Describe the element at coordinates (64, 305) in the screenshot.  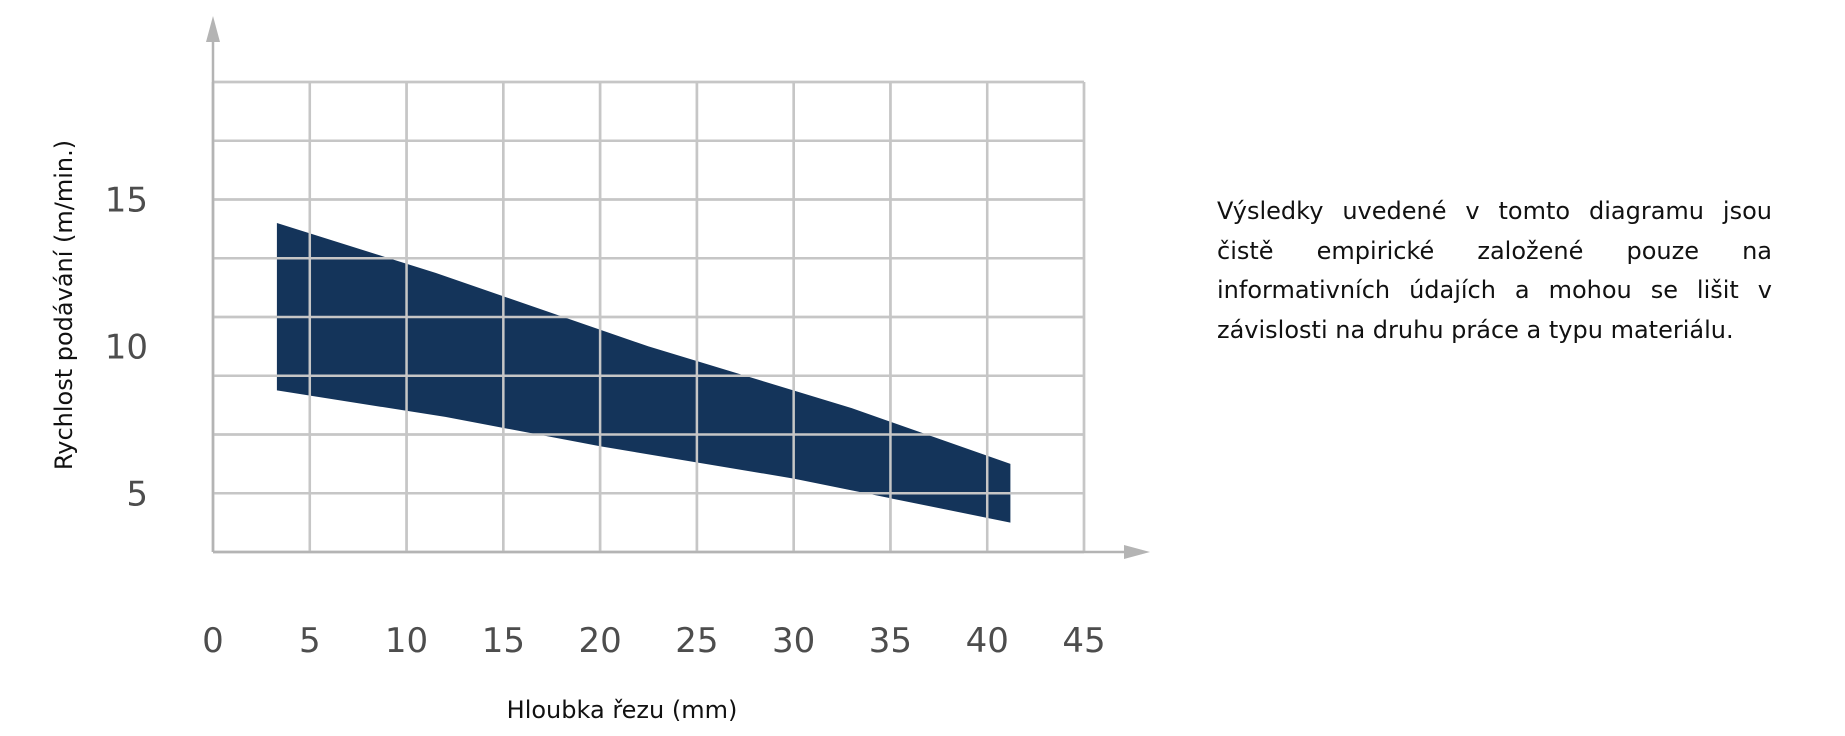
I see `y-axis-title: Rychlost podávání (m/min.)` at that location.